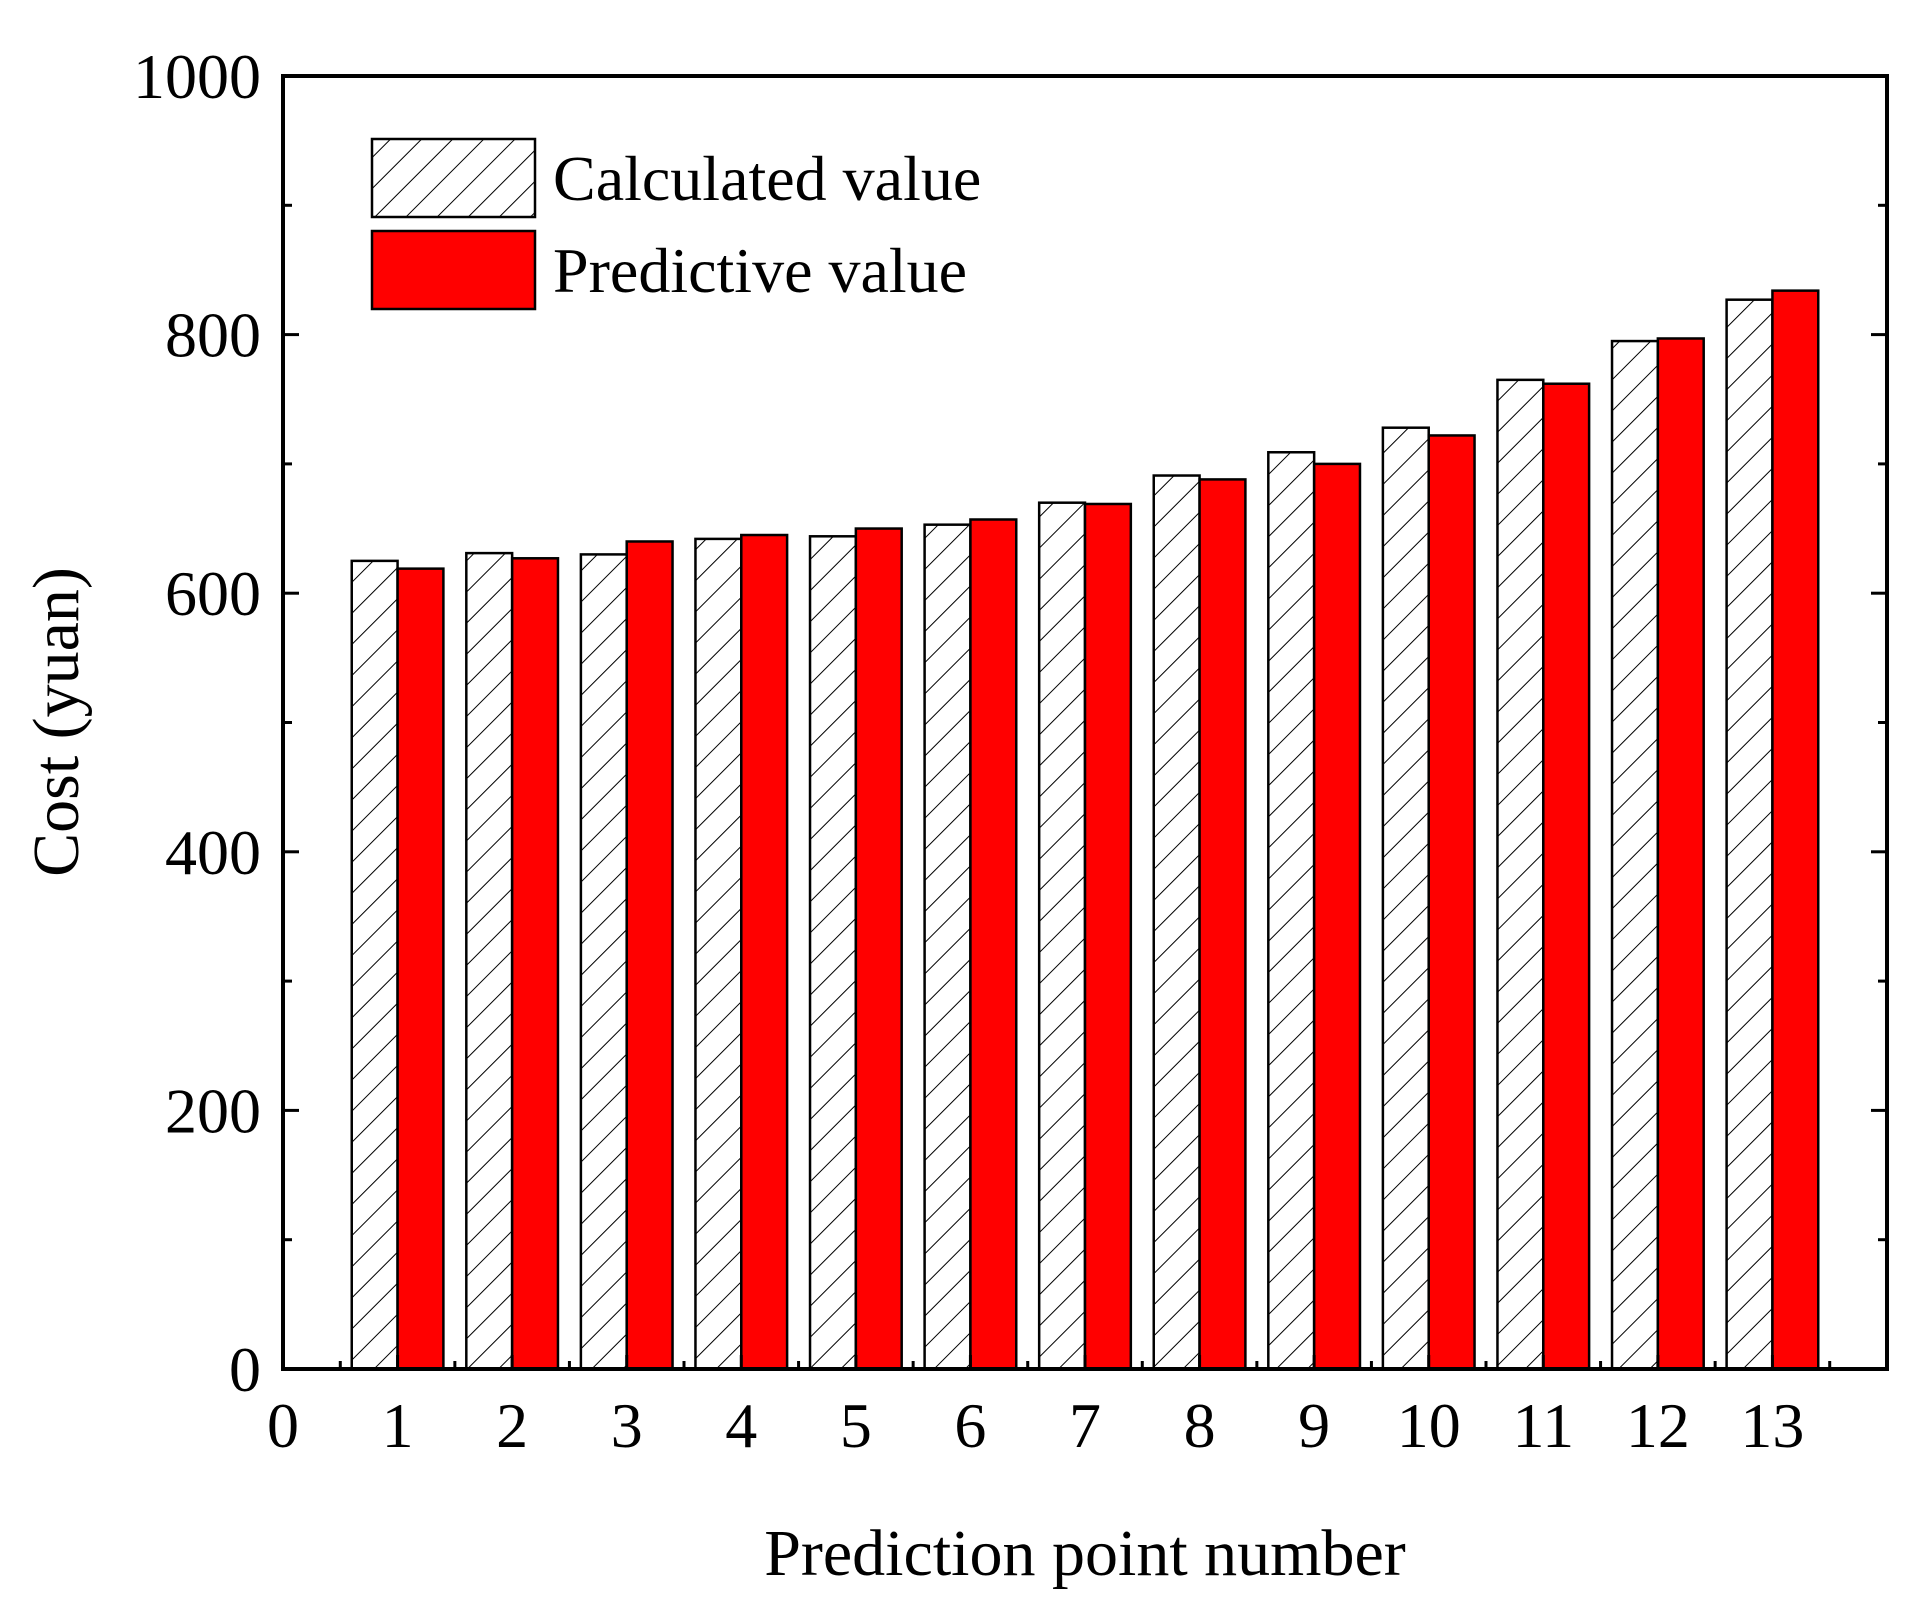 Image resolution: width=1920 pixels, height=1615 pixels. I want to click on y-tick-label-1000: 1000, so click(197, 76).